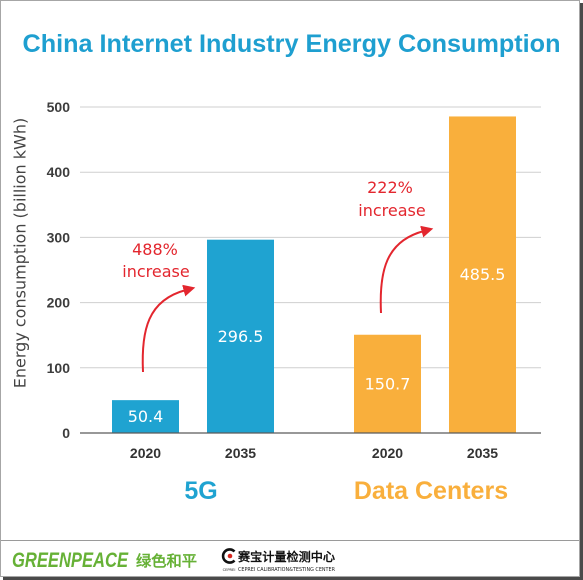  I want to click on x-axis-ticks: 2020 2035 2020 2035, so click(314, 453).